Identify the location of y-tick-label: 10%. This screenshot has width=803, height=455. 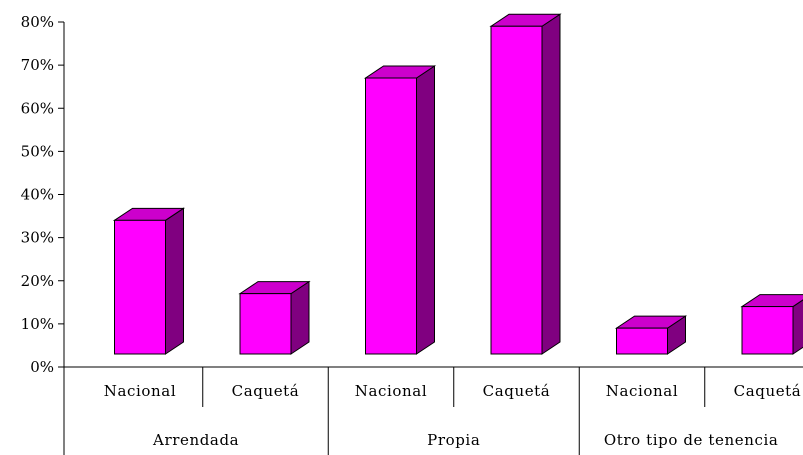
(37, 324).